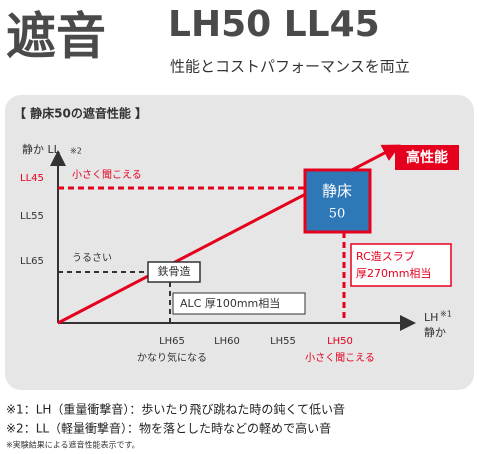 This screenshot has width=479, height=454. I want to click on steel-box, so click(174, 272).